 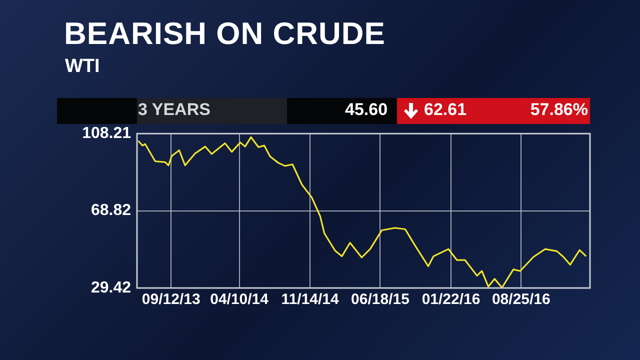 What do you see at coordinates (310, 299) in the screenshot?
I see `x-tick-label: 11/14/14` at bounding box center [310, 299].